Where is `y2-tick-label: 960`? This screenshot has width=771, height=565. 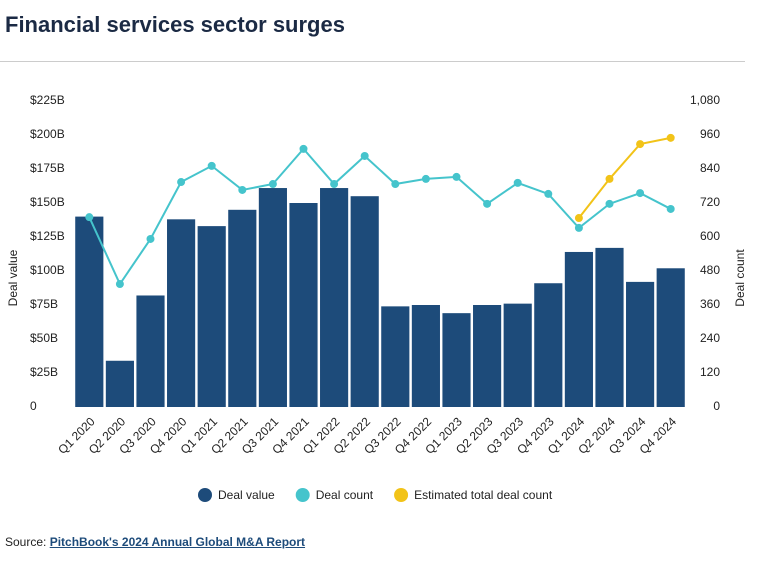
y2-tick-label: 960 is located at coordinates (710, 134).